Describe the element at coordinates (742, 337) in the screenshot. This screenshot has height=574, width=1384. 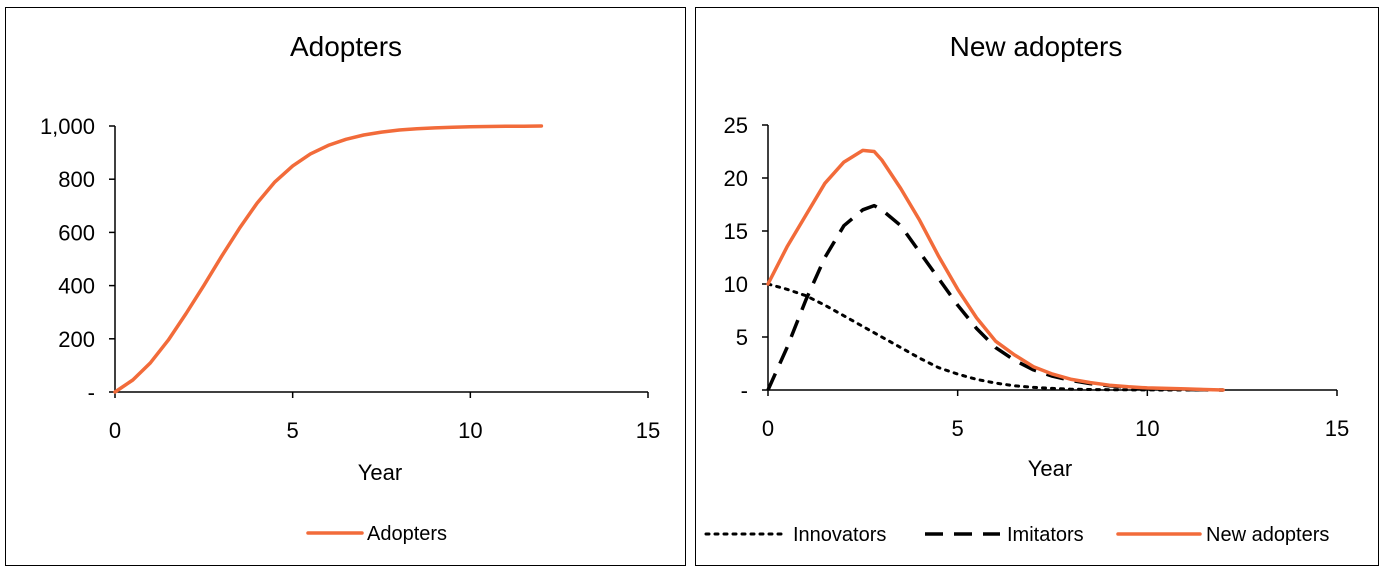
I see `y-tick-label: 5` at that location.